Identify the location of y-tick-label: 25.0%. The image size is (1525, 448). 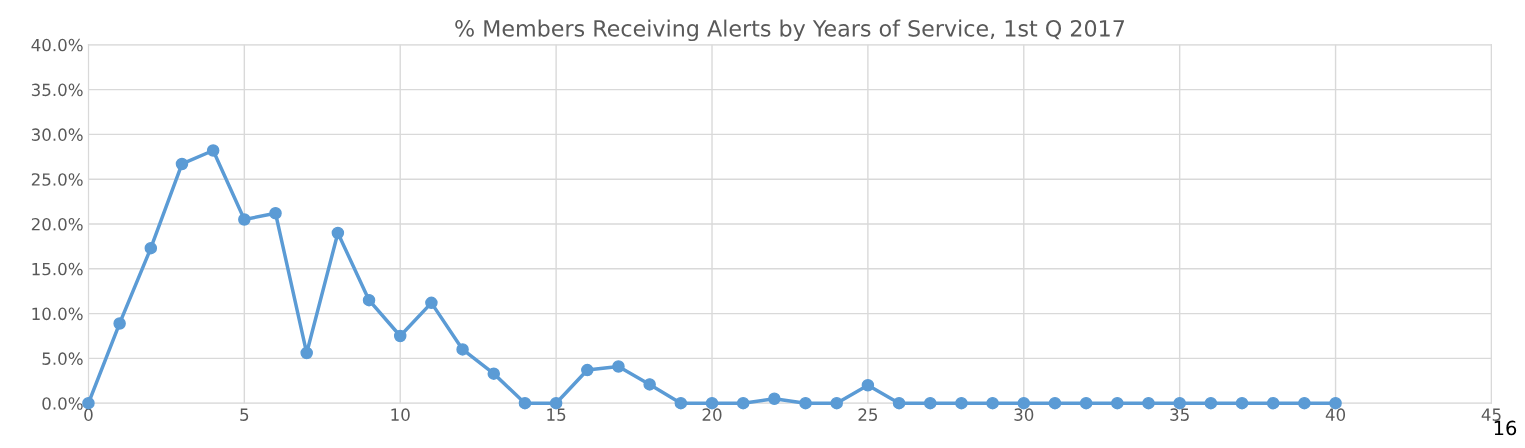
(57, 179).